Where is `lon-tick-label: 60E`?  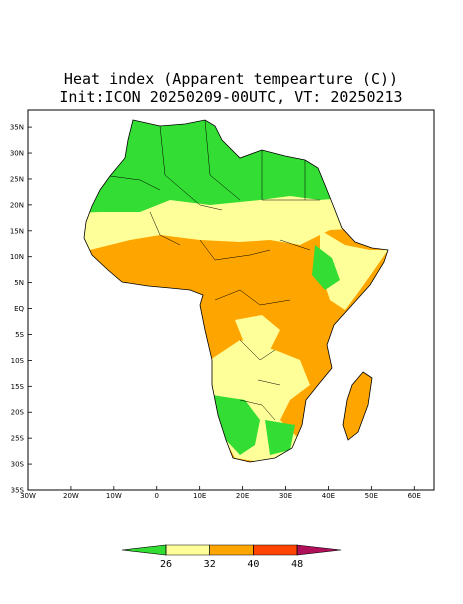
lon-tick-label: 60E is located at coordinates (414, 496).